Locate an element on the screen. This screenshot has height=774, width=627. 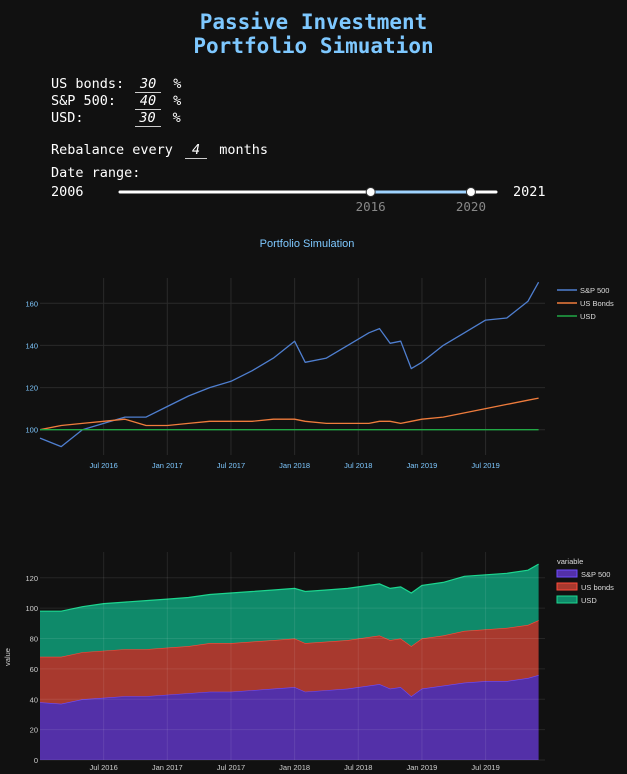
area-legend-label: USD is located at coordinates (589, 600).